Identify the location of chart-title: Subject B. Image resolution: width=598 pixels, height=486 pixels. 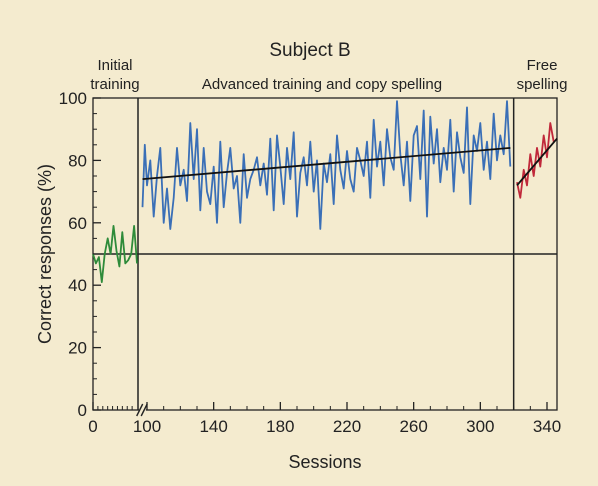
(309, 50).